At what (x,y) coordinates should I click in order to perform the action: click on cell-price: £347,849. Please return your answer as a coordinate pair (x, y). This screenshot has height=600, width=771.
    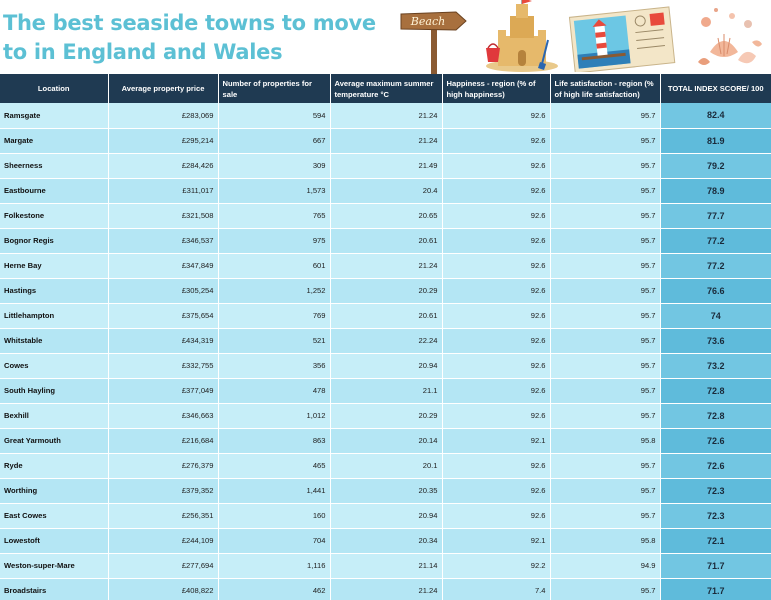
    Looking at the image, I should click on (163, 266).